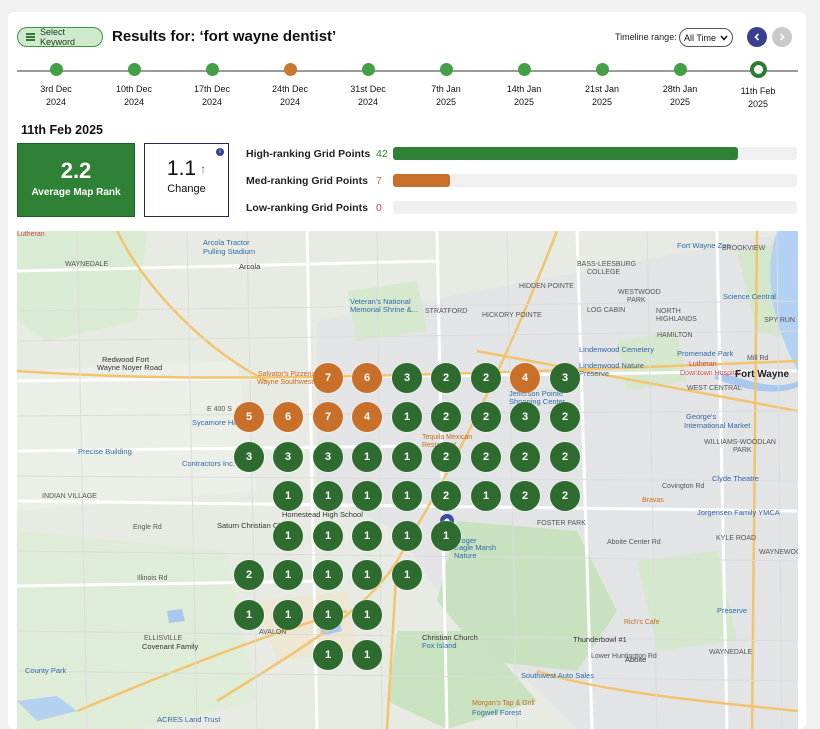  What do you see at coordinates (704, 245) in the screenshot?
I see `map-label: Fort Wayne Zoo` at bounding box center [704, 245].